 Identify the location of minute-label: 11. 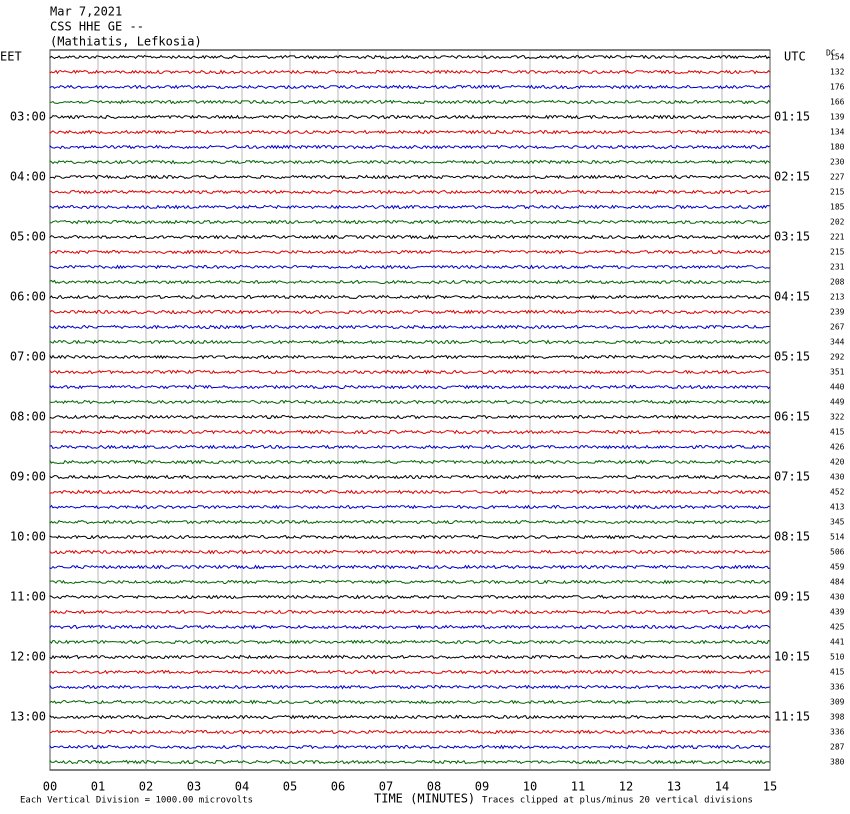
(578, 787).